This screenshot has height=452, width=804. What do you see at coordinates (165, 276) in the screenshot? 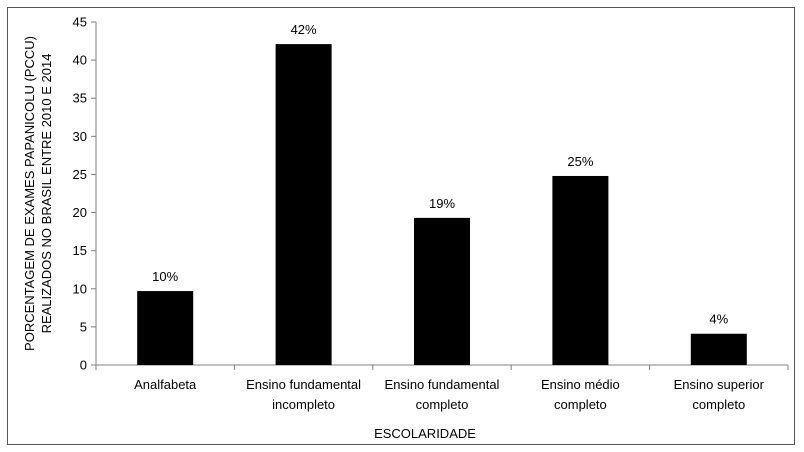
I see `data-label: 10%` at bounding box center [165, 276].